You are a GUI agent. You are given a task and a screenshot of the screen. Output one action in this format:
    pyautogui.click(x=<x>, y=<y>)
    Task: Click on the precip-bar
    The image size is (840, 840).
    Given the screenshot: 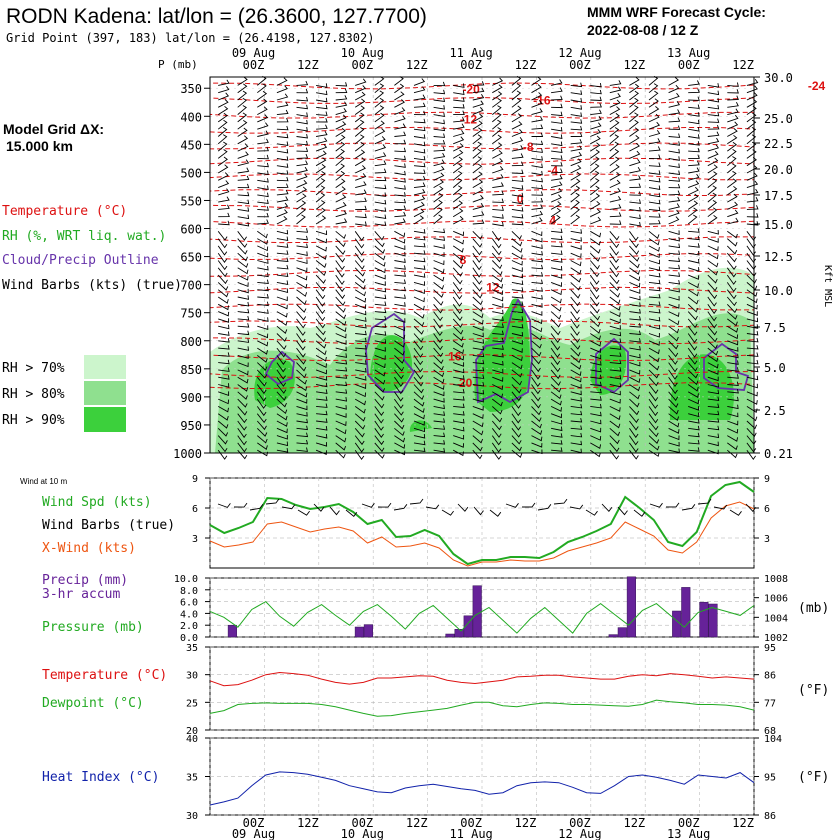 What is the action you would take?
    pyautogui.click(x=631, y=607)
    